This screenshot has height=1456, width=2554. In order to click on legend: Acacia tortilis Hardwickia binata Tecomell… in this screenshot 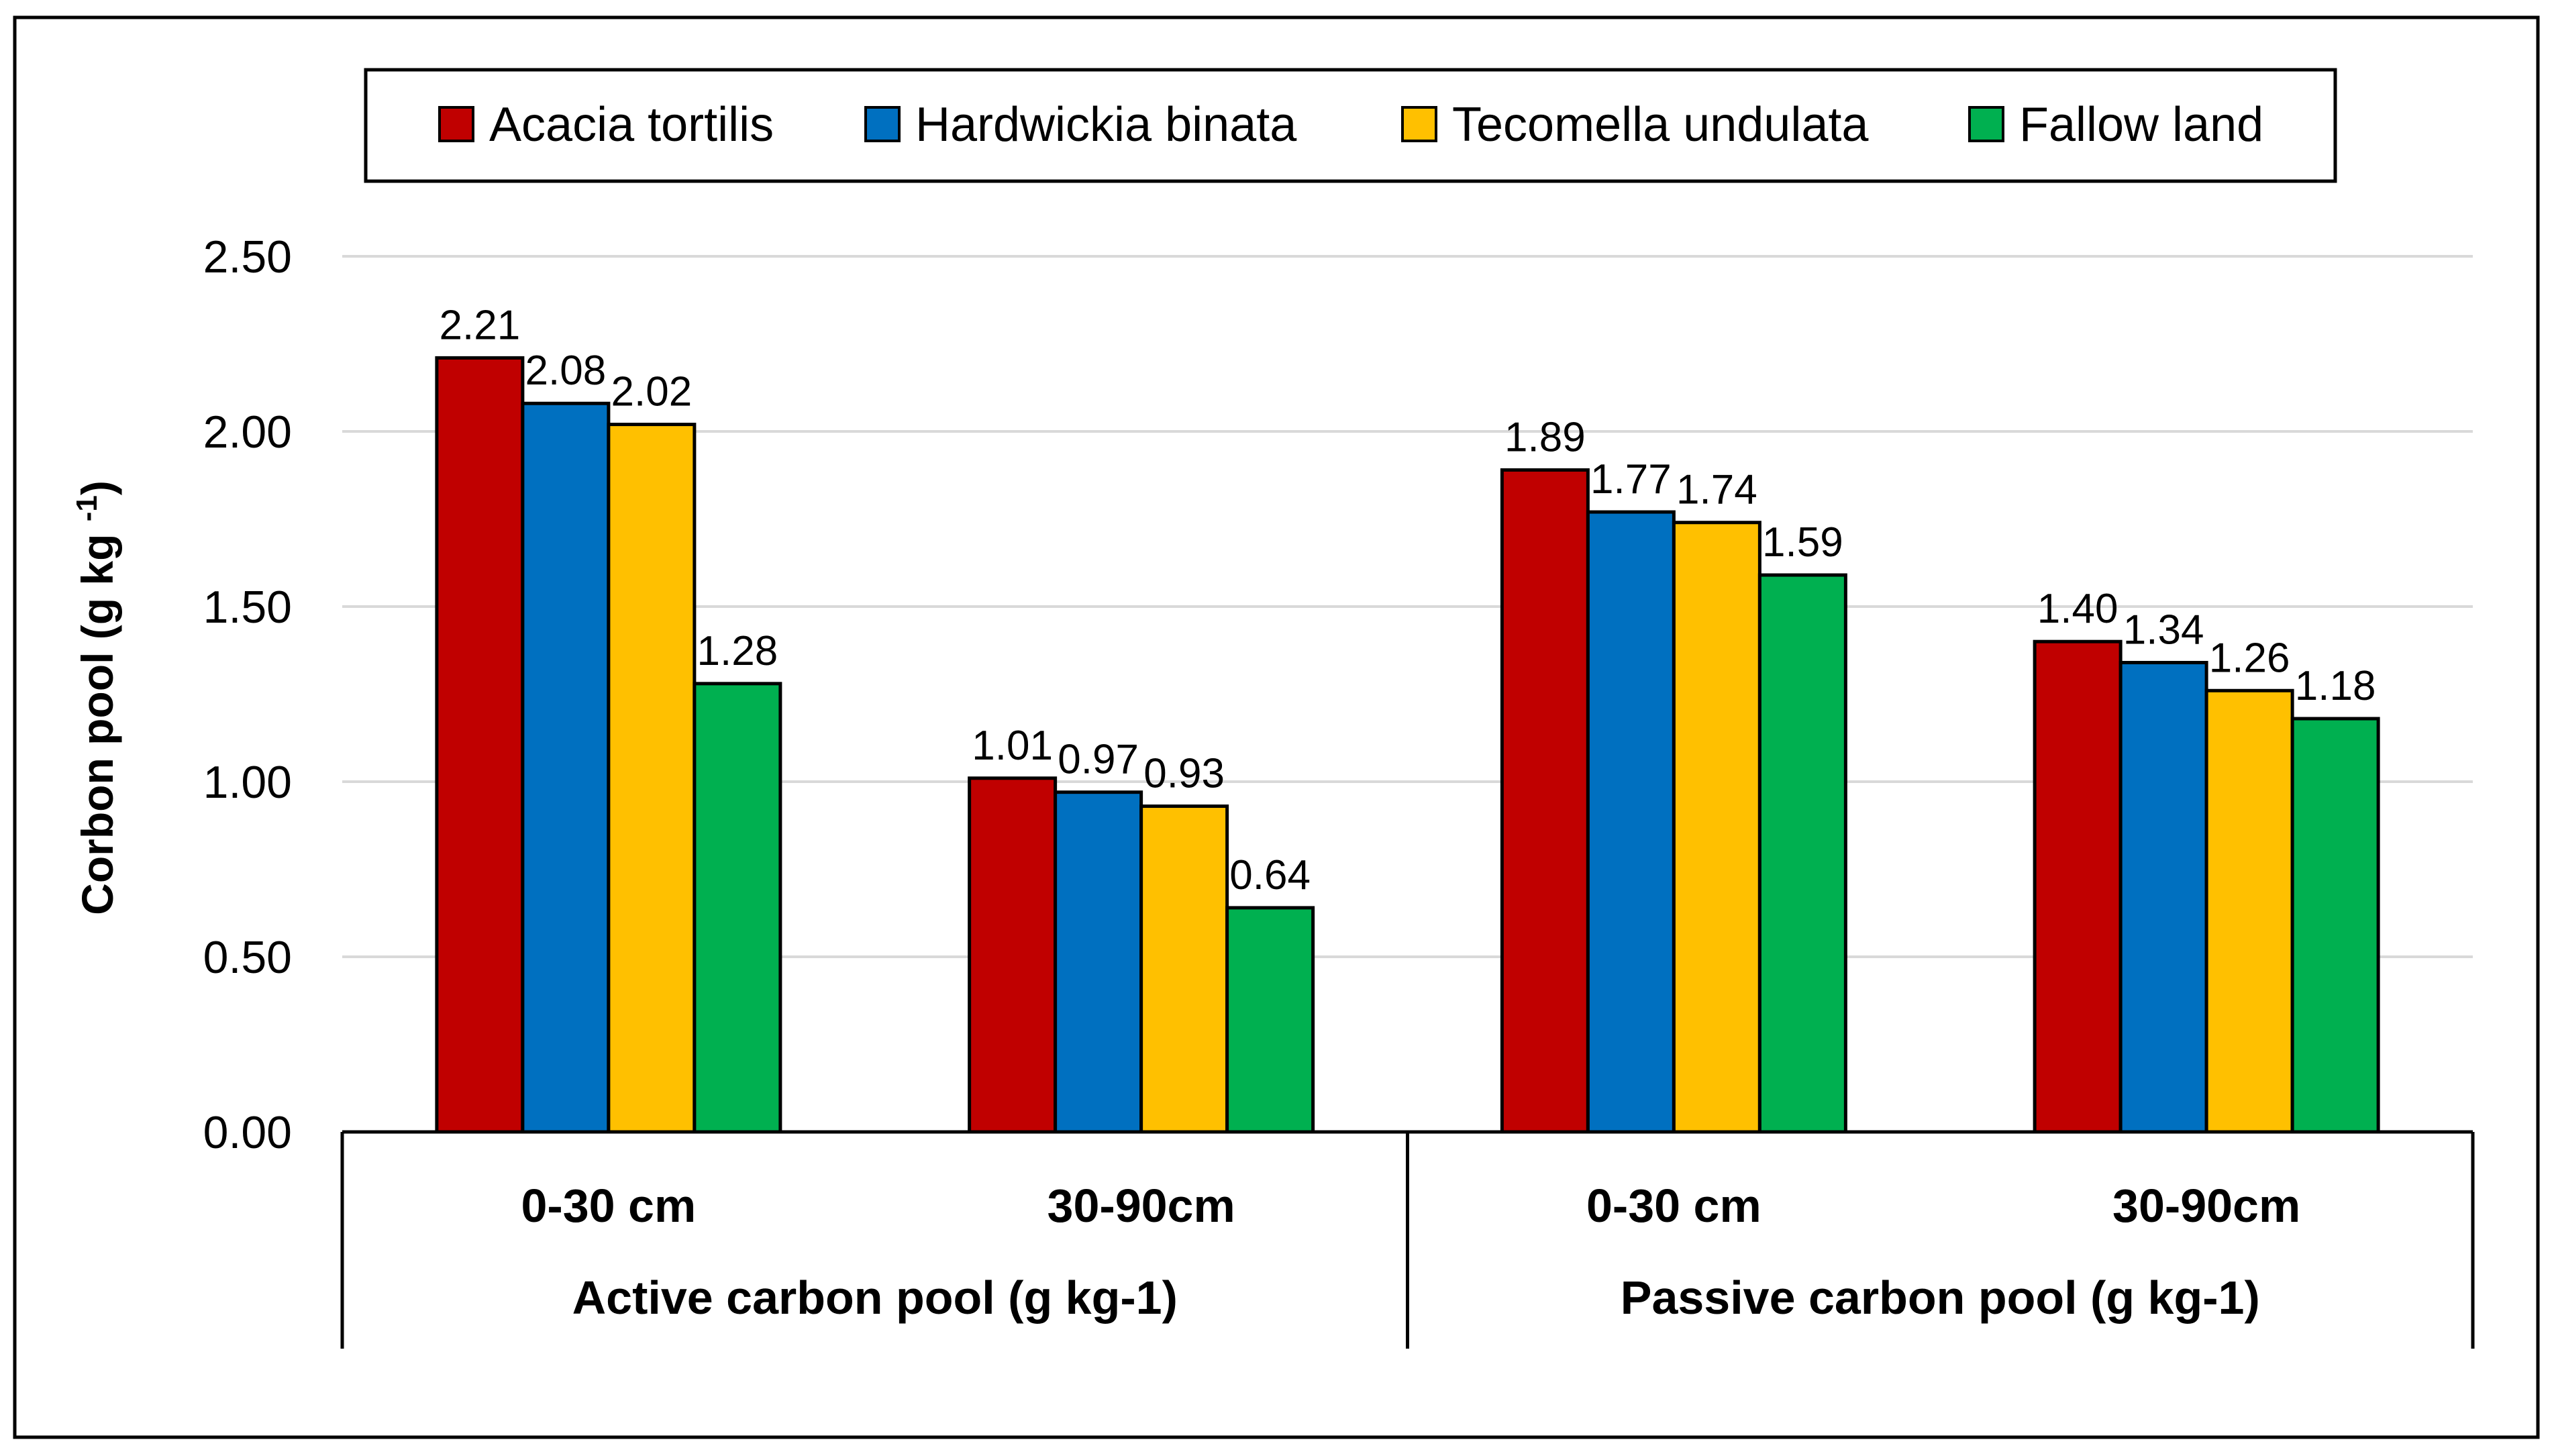, I will do `click(1350, 125)`.